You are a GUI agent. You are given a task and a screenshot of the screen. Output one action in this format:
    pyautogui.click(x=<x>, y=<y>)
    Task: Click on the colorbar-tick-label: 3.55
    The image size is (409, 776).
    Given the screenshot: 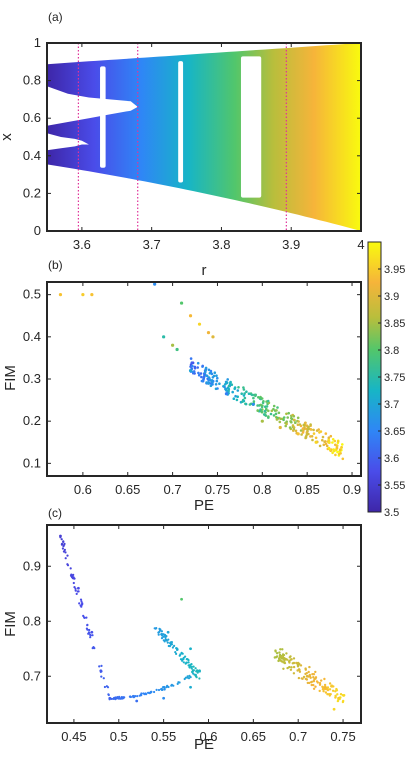 What is the action you would take?
    pyautogui.click(x=394, y=486)
    